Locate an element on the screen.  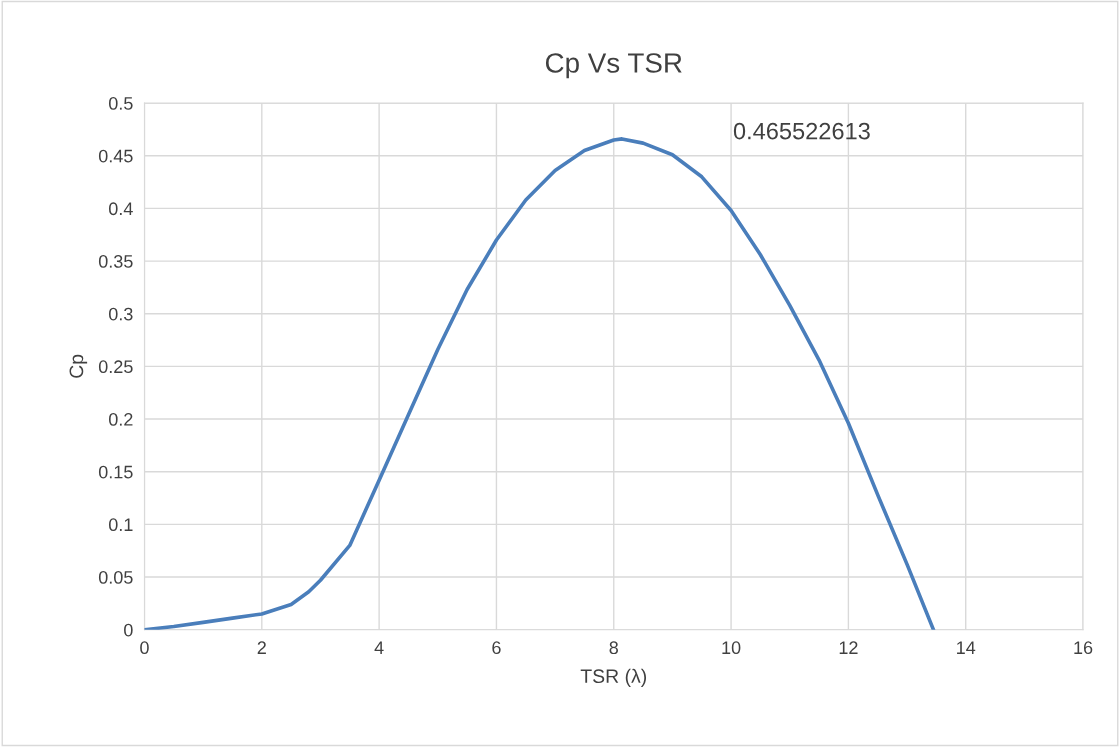
y-tick-label: 0.3 is located at coordinates (120, 314).